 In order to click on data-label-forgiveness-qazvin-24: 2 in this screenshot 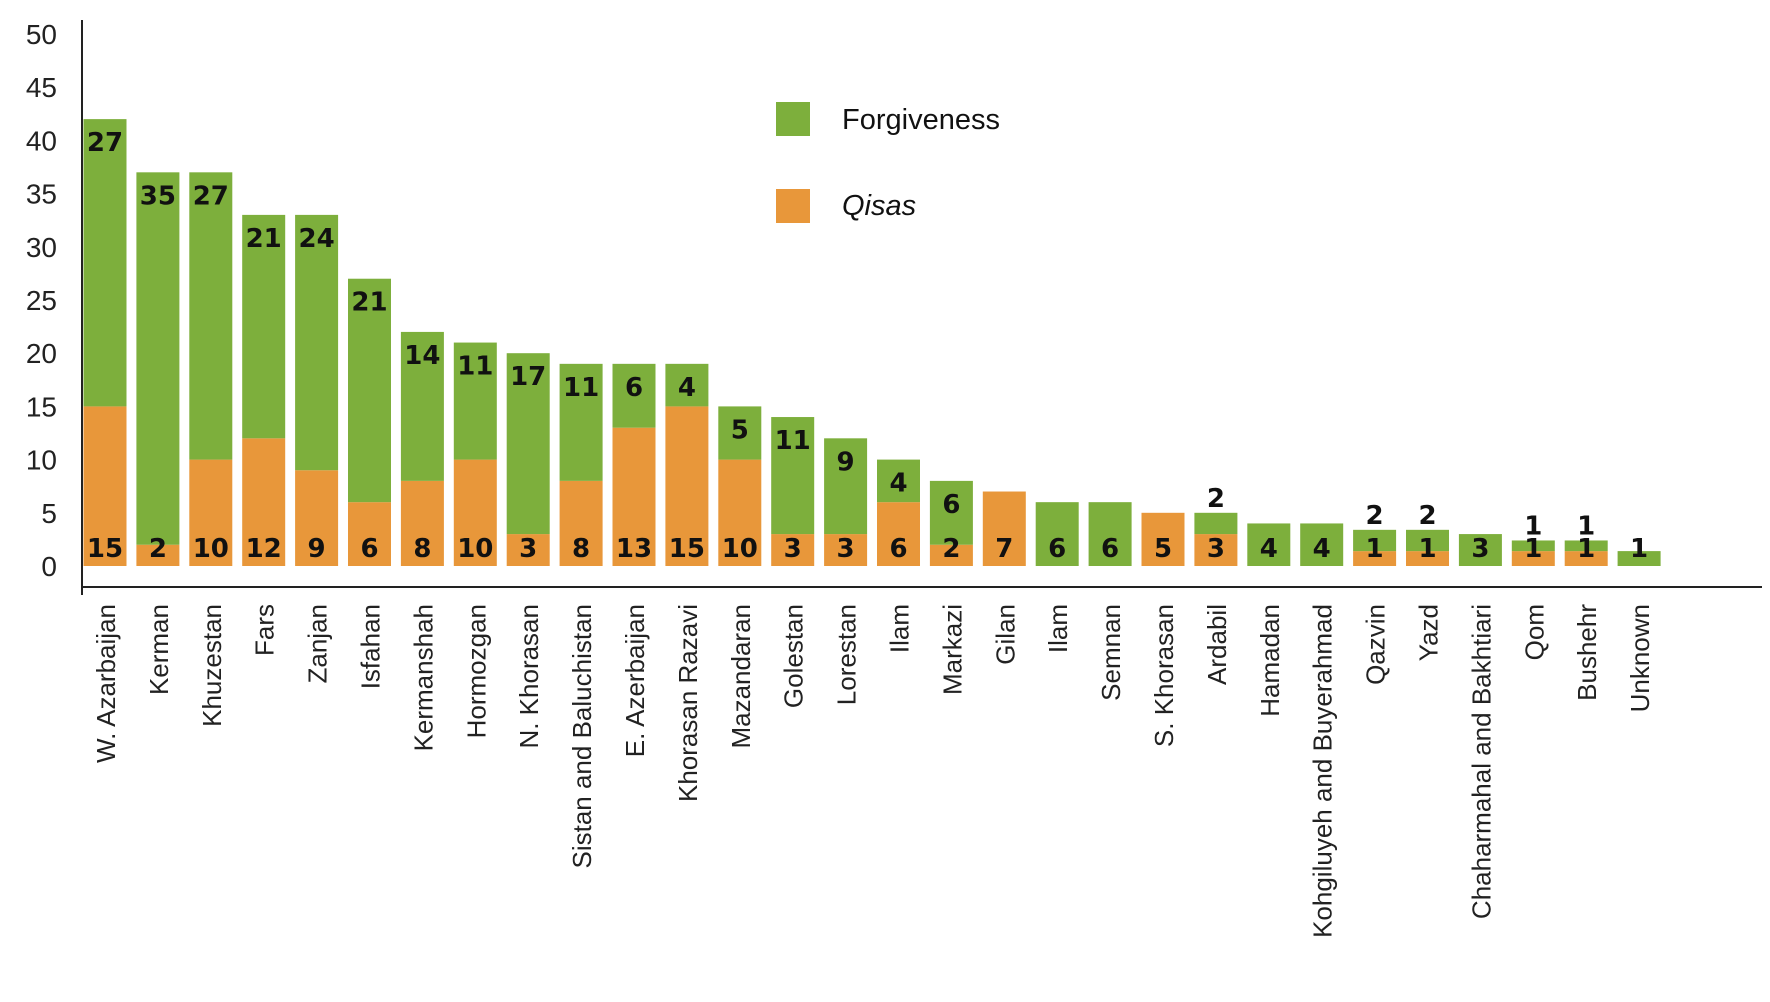, I will do `click(1375, 516)`.